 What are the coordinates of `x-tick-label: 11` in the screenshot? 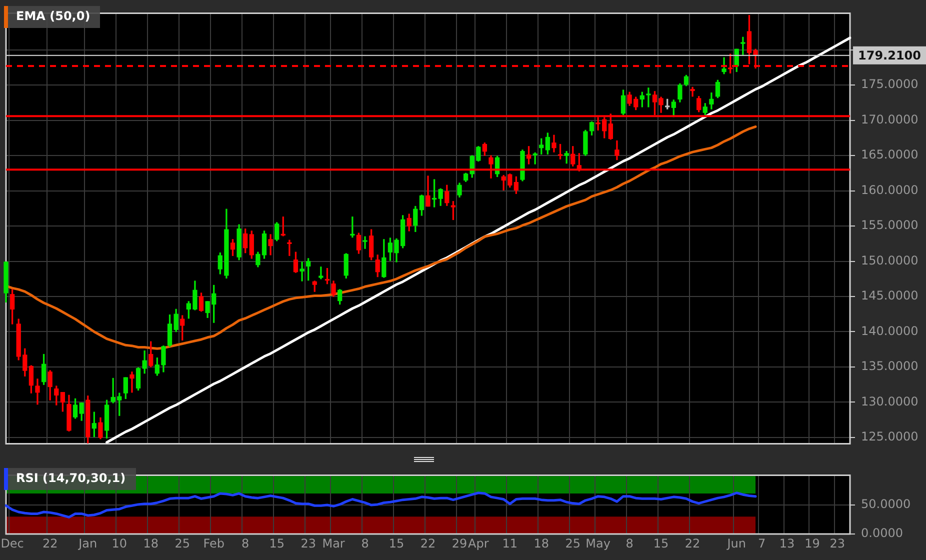 It's located at (510, 543).